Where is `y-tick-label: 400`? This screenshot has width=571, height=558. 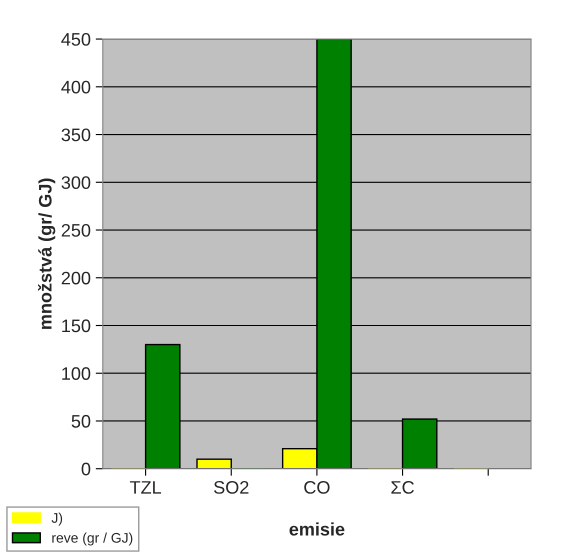 y-tick-label: 400 is located at coordinates (75, 87).